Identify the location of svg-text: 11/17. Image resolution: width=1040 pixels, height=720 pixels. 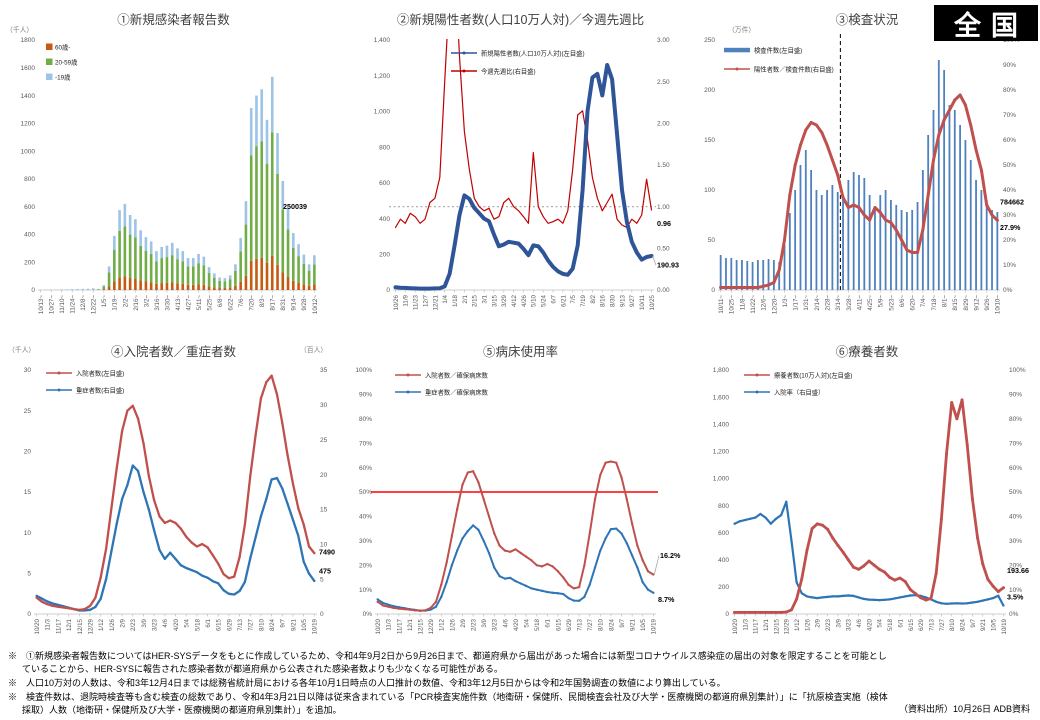
(58, 626).